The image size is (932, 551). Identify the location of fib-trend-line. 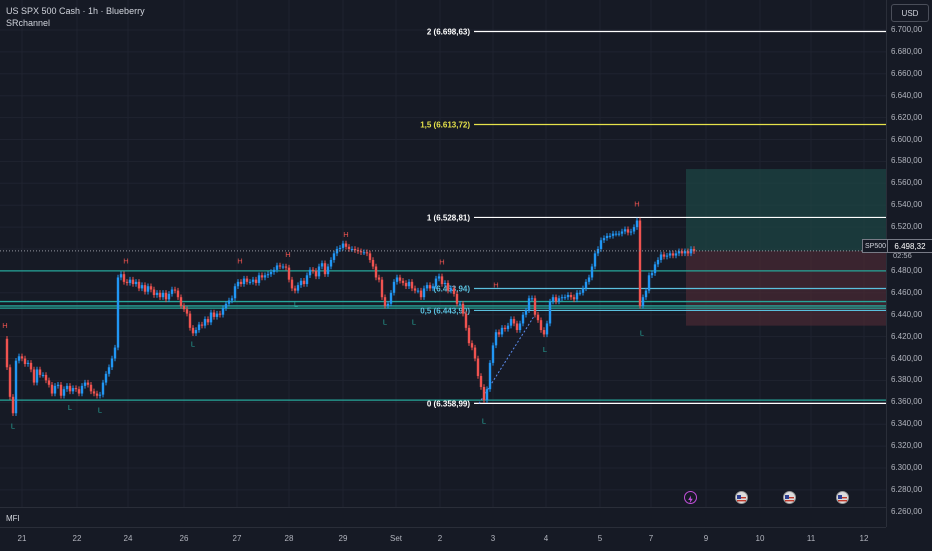
(507, 359).